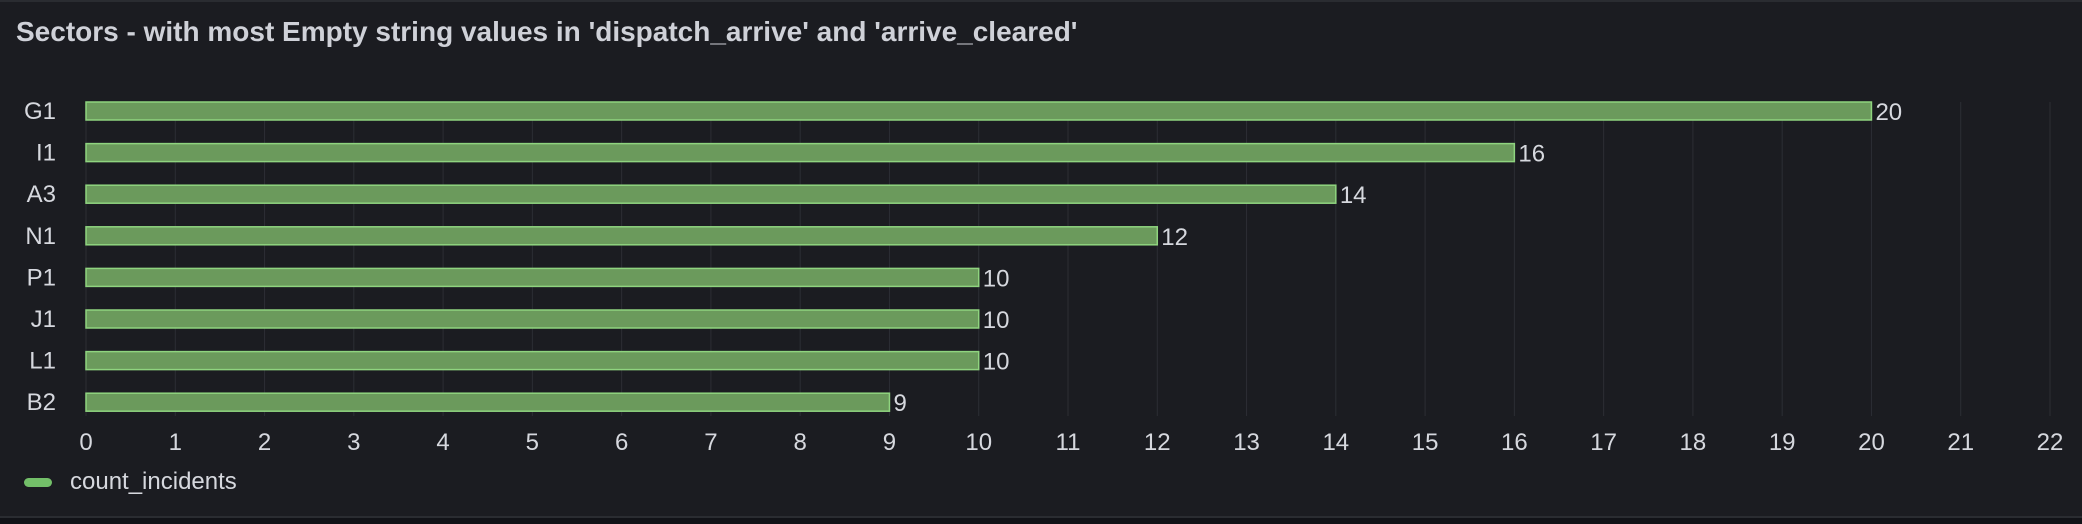 This screenshot has height=524, width=2082. Describe the element at coordinates (979, 111) in the screenshot. I see `bar-g1` at that location.